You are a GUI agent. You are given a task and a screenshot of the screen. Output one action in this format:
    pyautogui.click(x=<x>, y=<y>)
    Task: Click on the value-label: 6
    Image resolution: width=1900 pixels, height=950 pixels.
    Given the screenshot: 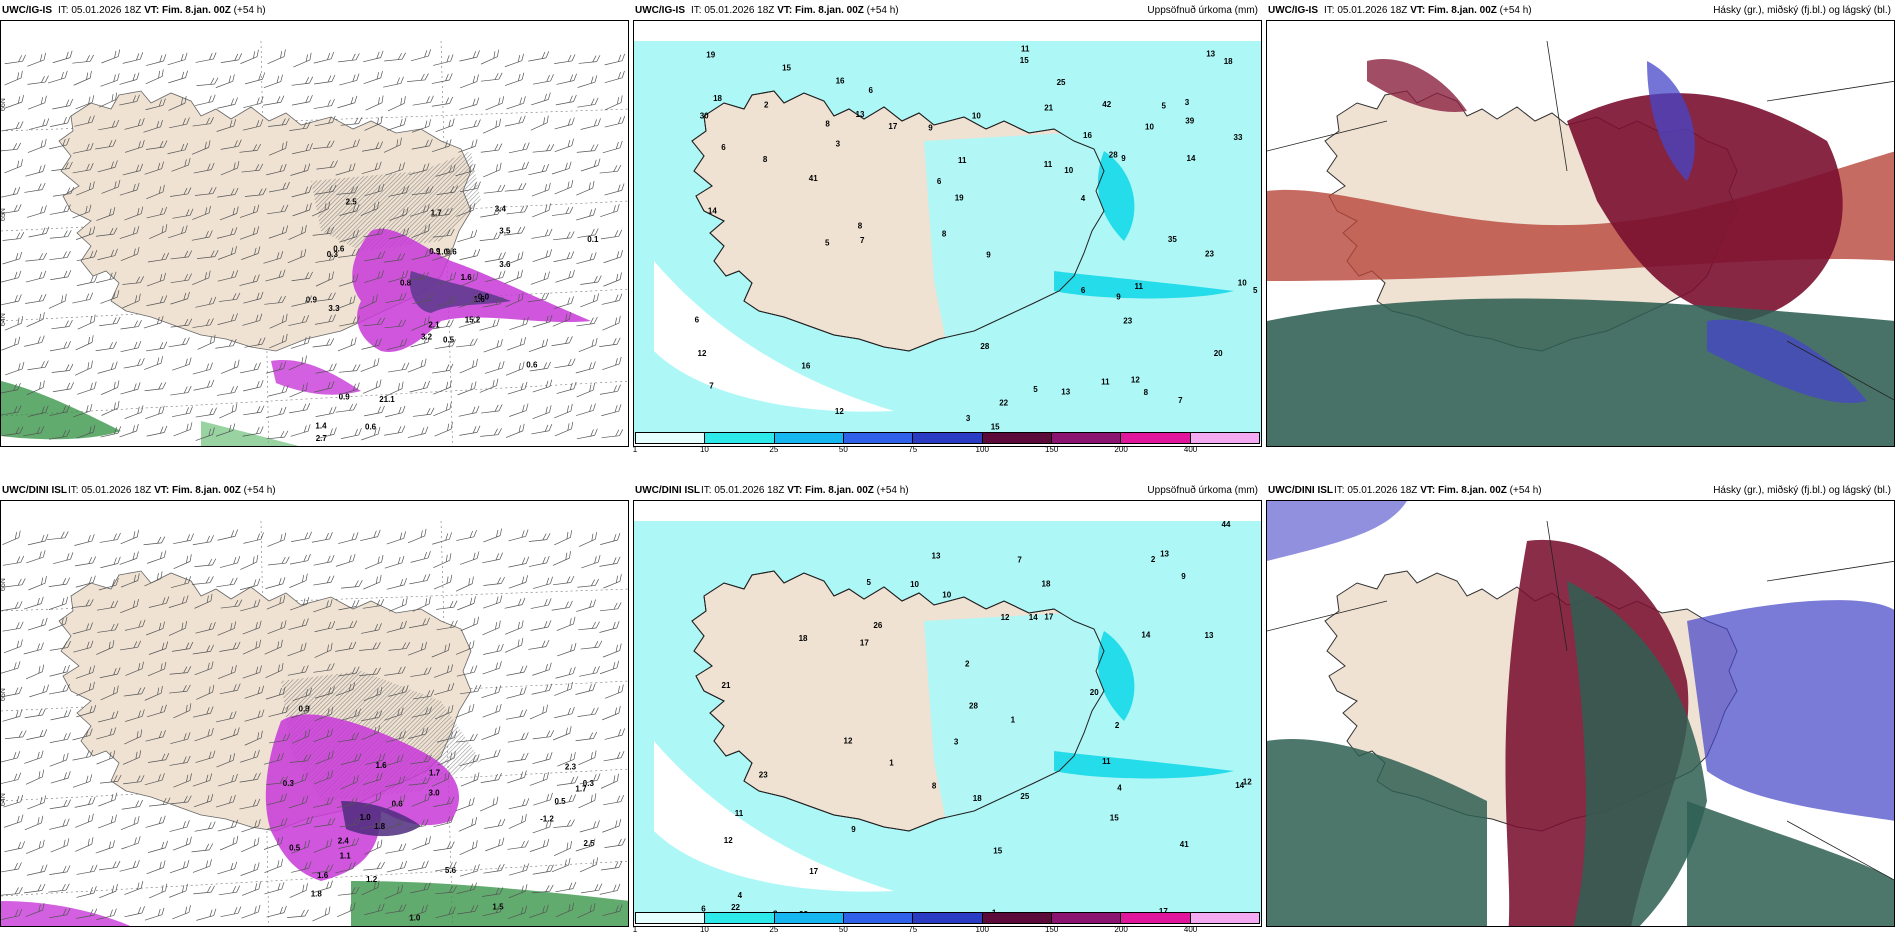 What is the action you would take?
    pyautogui.click(x=1083, y=290)
    